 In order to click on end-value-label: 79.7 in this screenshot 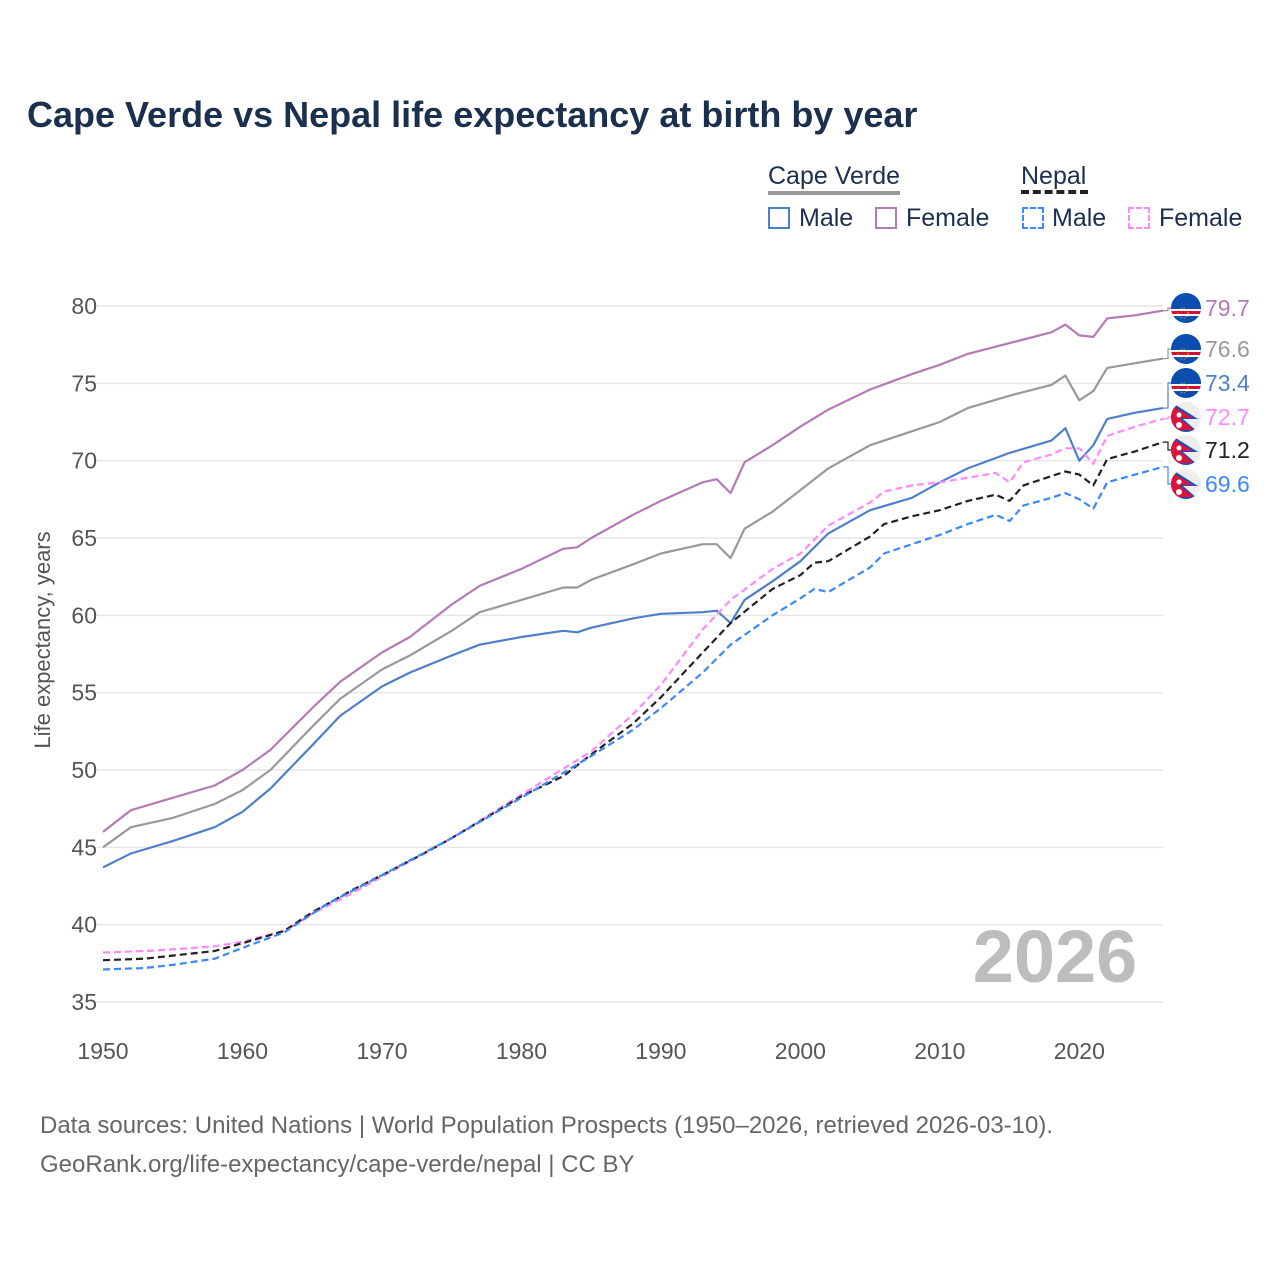, I will do `click(1227, 308)`.